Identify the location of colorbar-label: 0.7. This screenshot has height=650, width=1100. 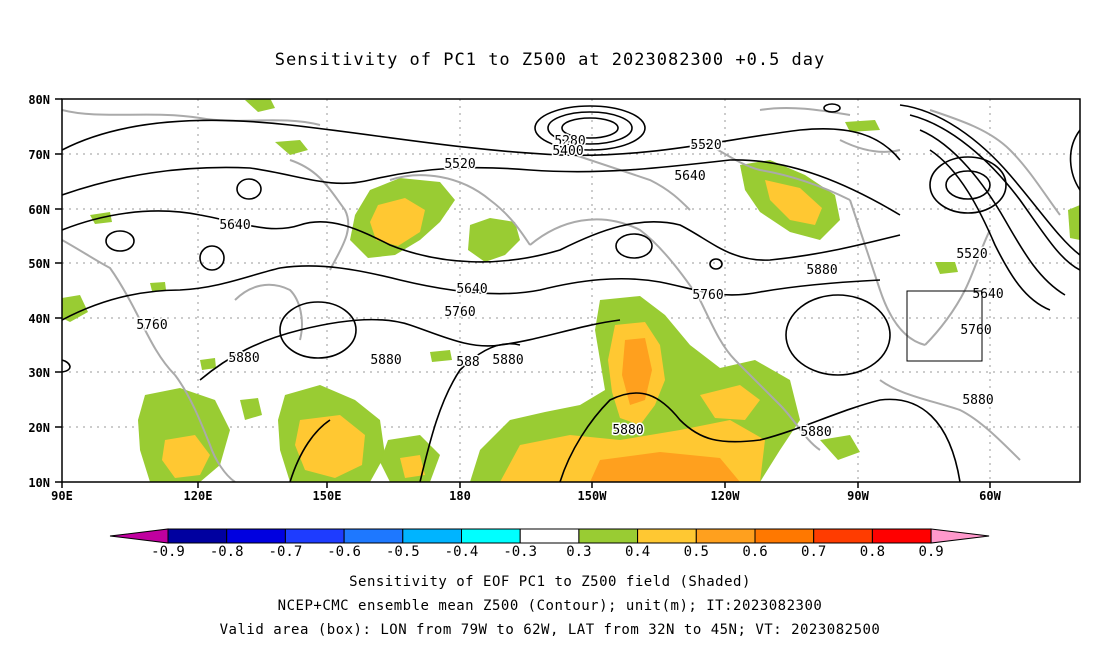
(813, 552).